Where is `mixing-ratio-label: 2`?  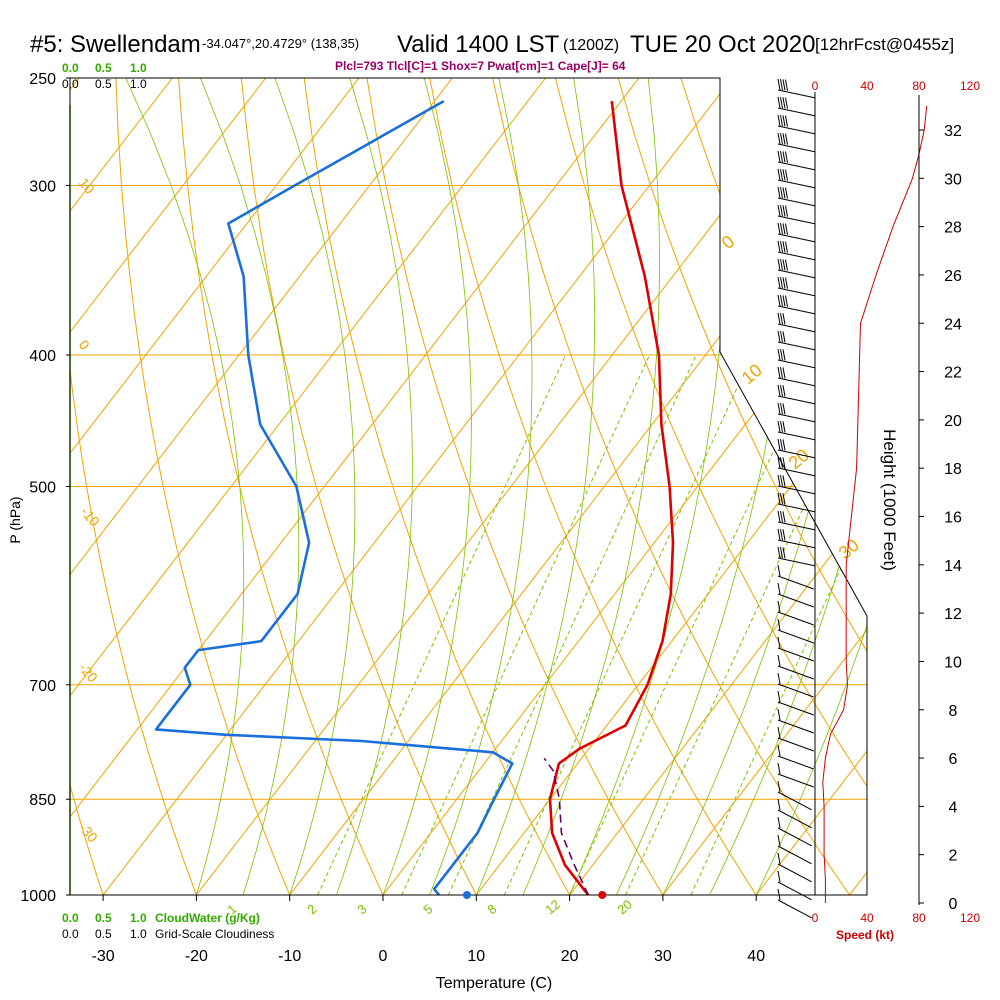
mixing-ratio-label: 2 is located at coordinates (311, 909).